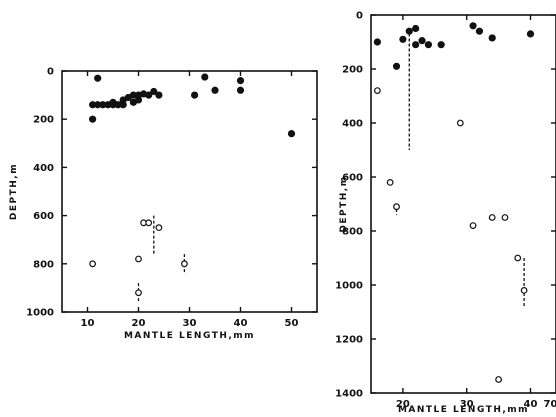  Describe the element at coordinates (88, 323) in the screenshot. I see `x-tick-label: 10` at that location.